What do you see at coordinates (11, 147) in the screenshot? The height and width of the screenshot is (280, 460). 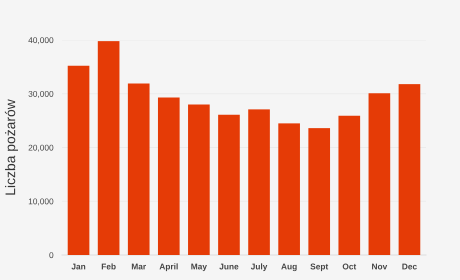 I see `y-axis-title: Liczba pożarów` at bounding box center [11, 147].